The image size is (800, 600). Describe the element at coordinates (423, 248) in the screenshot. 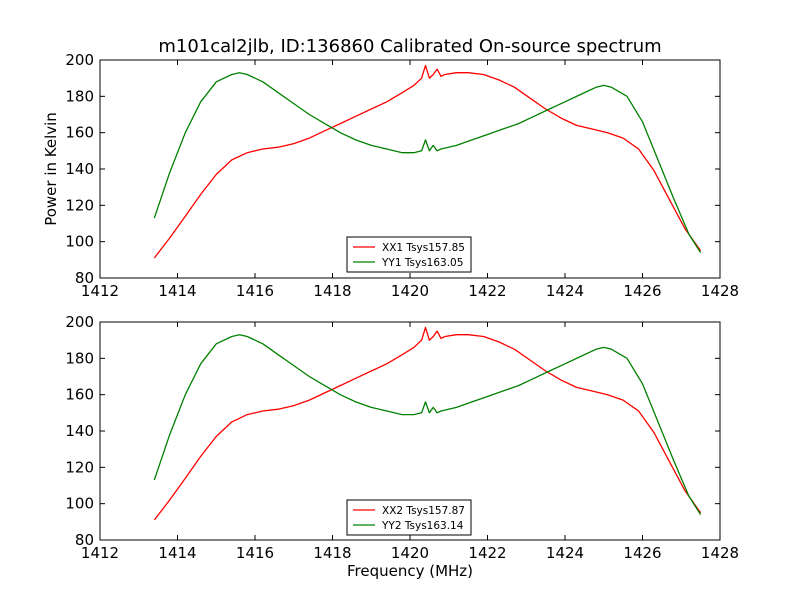

I see `legend-entry: XX1 Tsys157.85` at that location.